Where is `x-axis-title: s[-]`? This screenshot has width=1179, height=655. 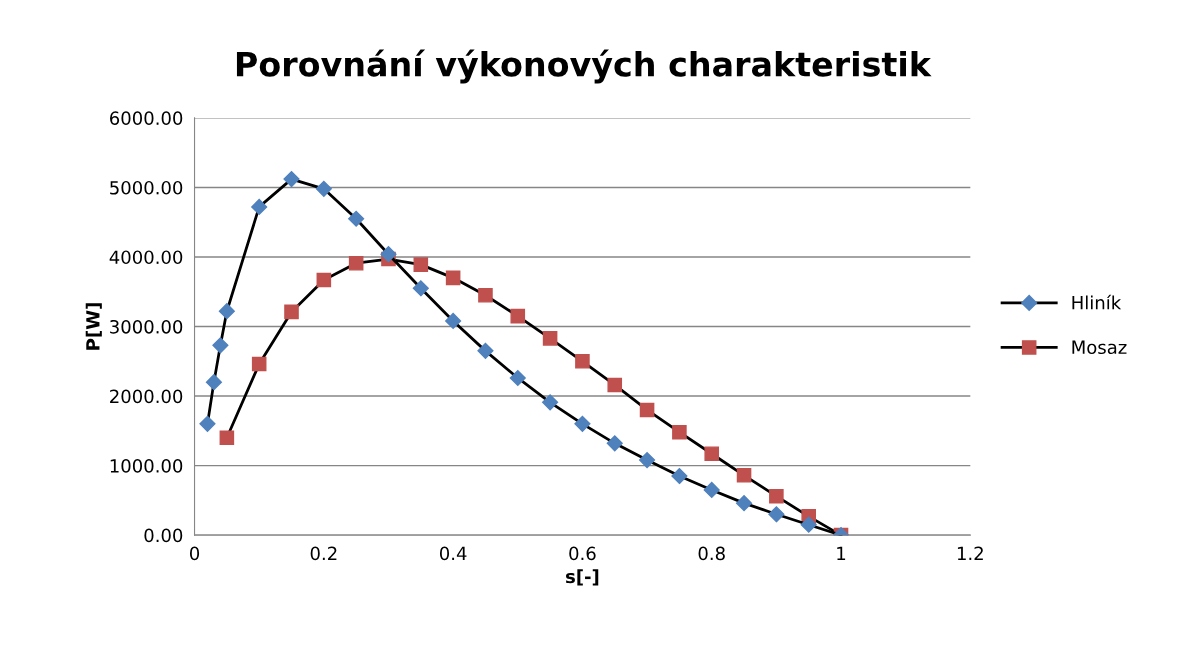 x-axis-title: s[-] is located at coordinates (582, 577).